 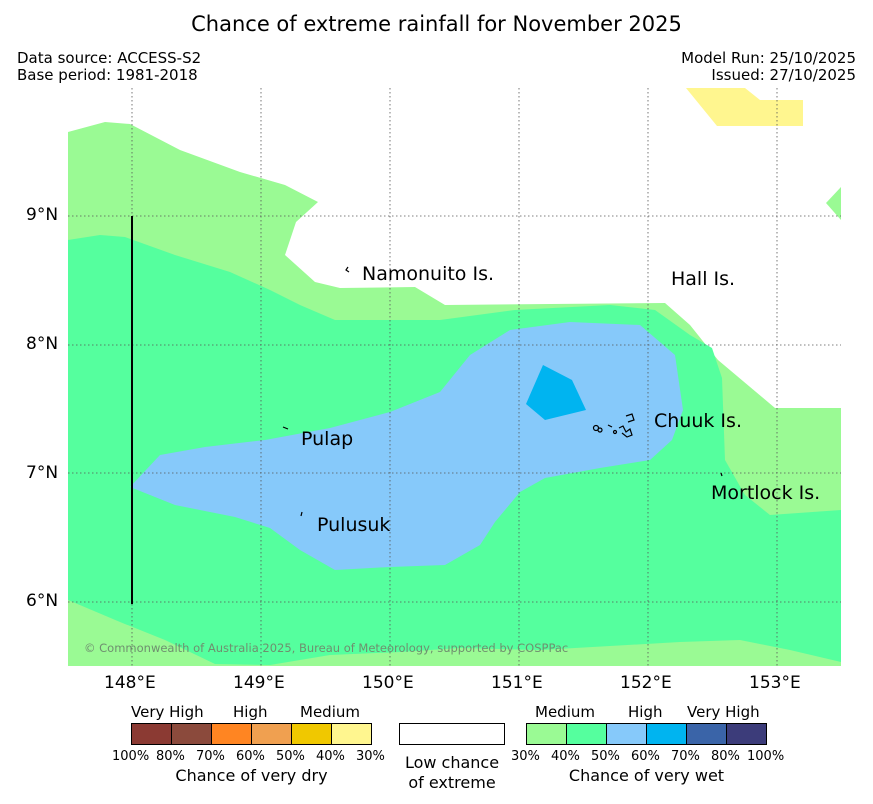 What do you see at coordinates (42, 344) in the screenshot?
I see `lat-tick: 8°N` at bounding box center [42, 344].